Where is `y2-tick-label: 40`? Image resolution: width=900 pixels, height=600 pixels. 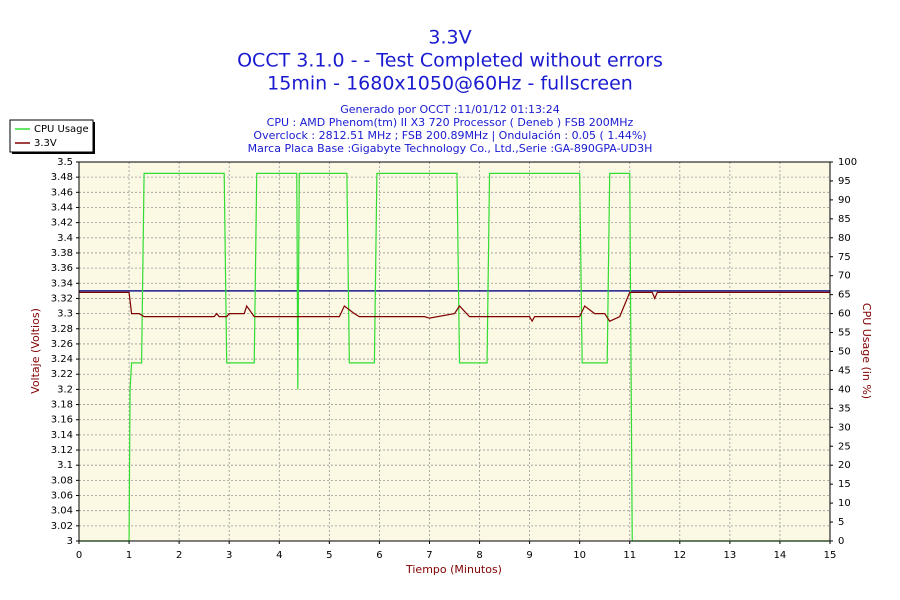
y2-tick-label: 40 is located at coordinates (844, 389).